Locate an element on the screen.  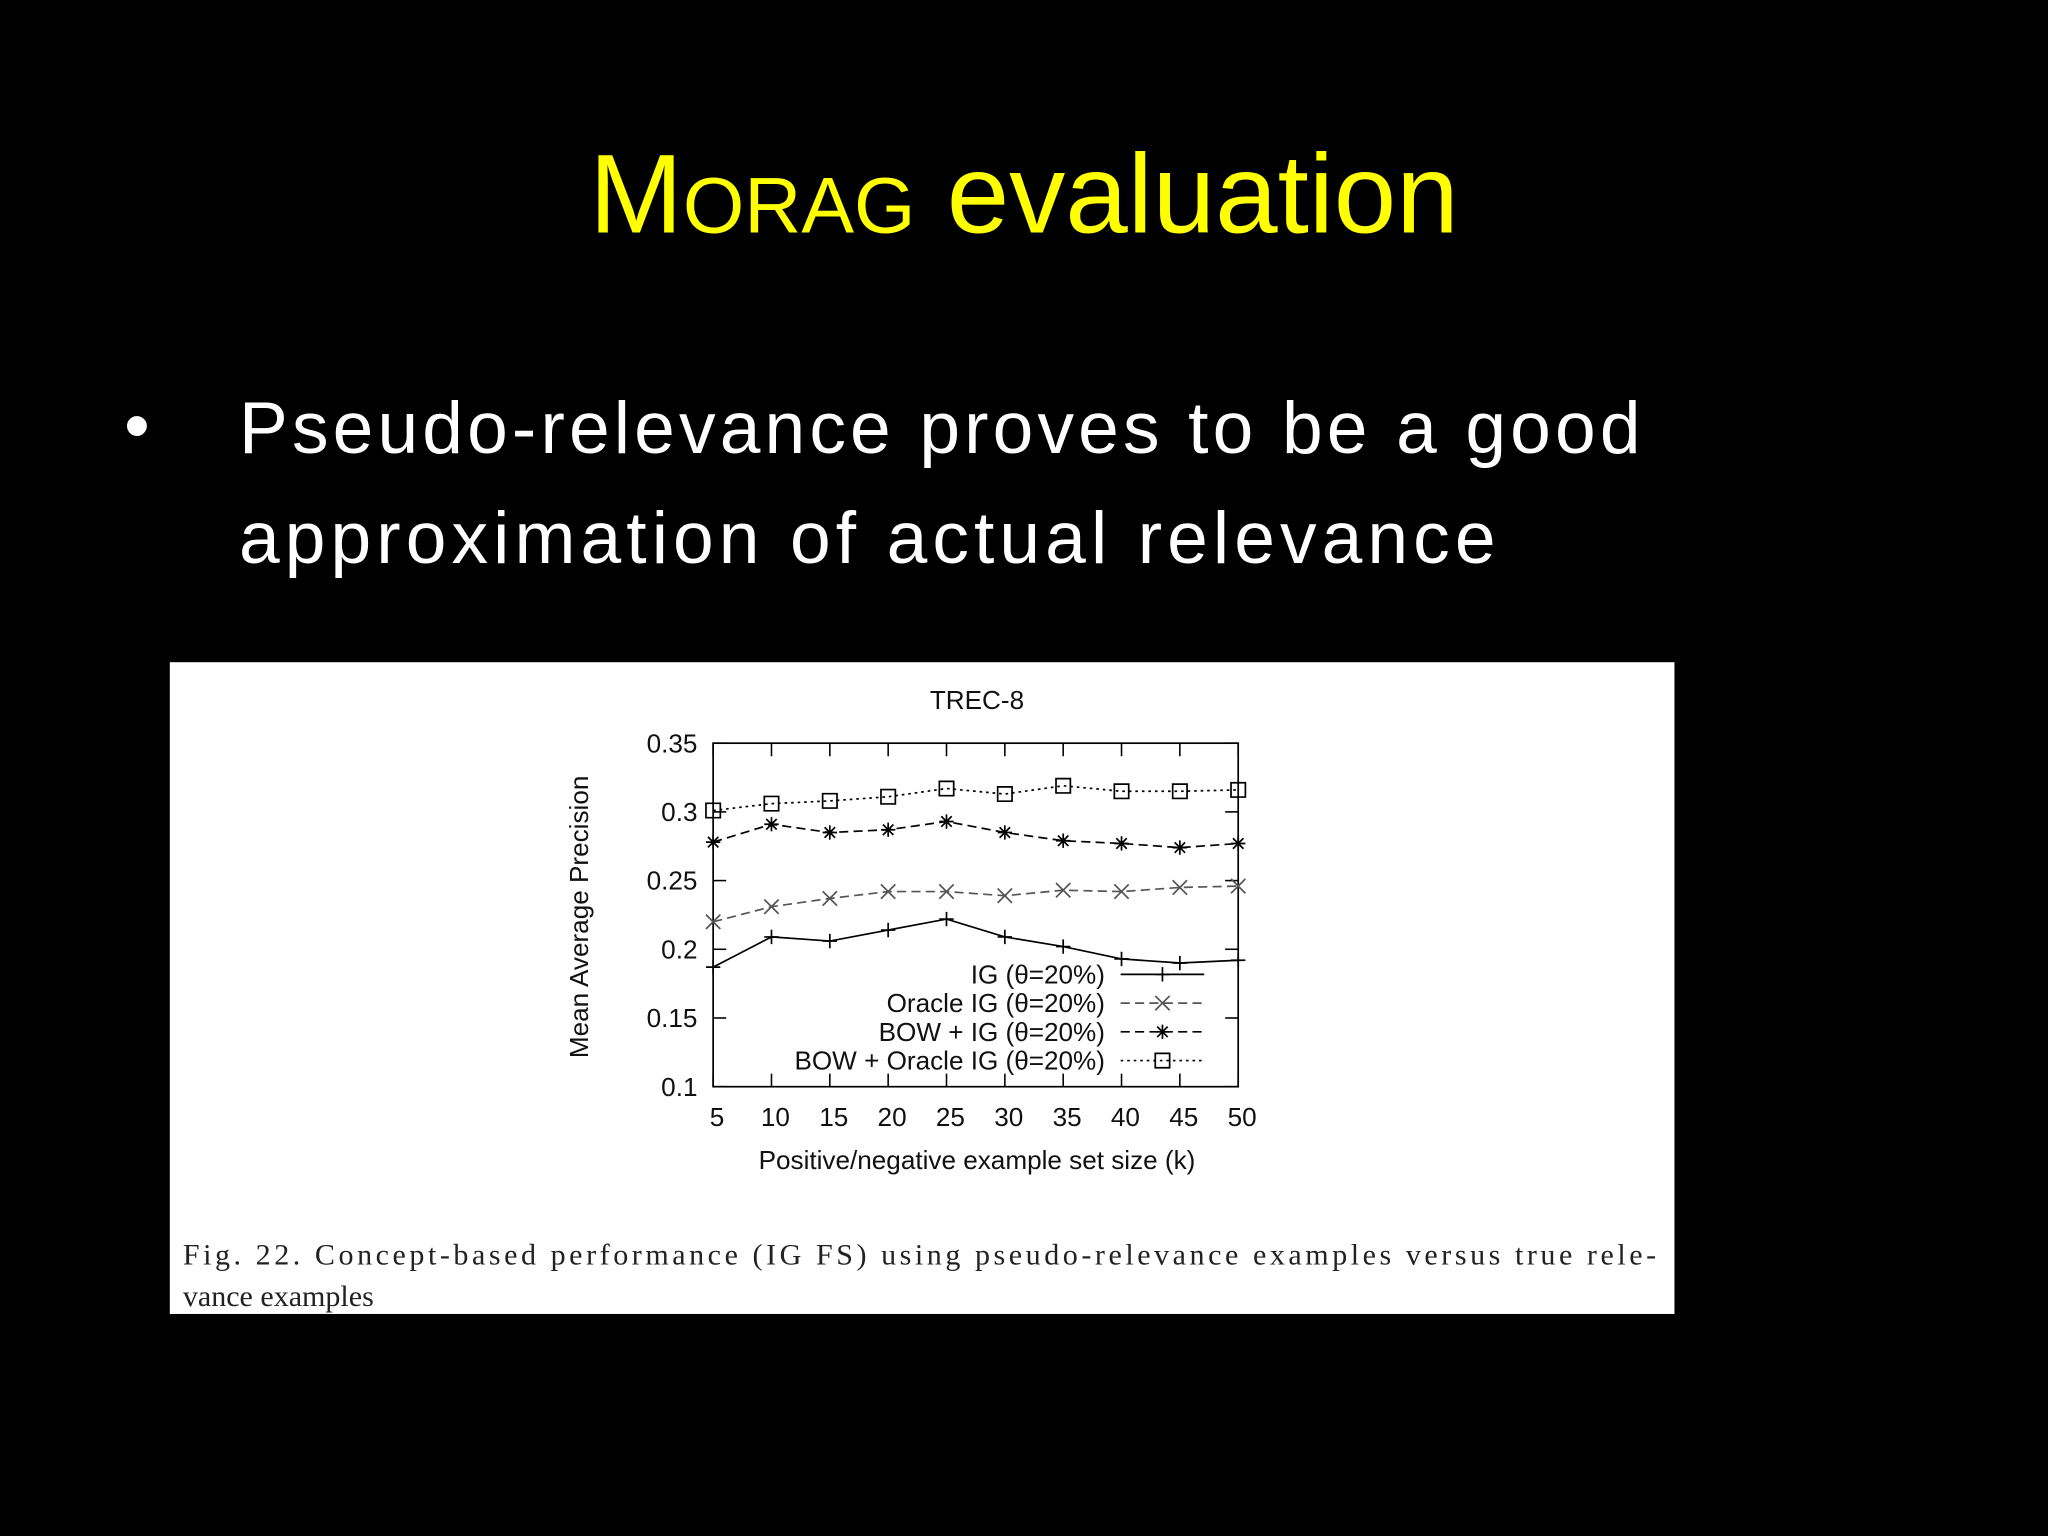
title-name: Morag is located at coordinates (752, 193).